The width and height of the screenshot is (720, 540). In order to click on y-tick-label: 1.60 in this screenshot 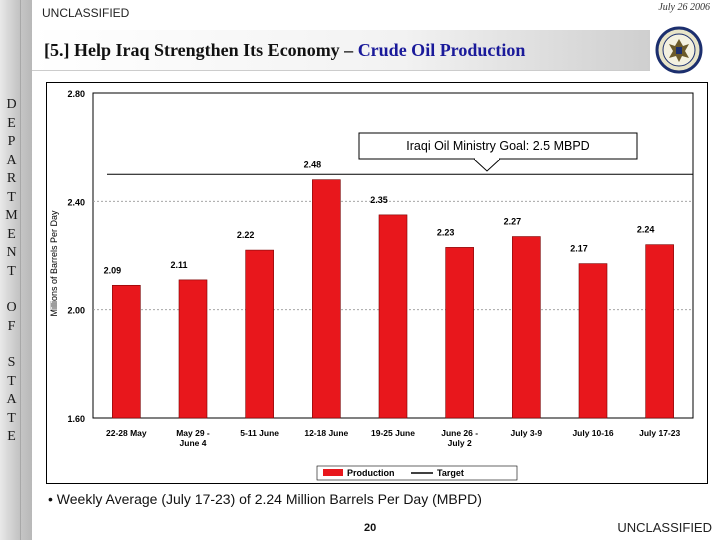, I will do `click(76, 419)`.